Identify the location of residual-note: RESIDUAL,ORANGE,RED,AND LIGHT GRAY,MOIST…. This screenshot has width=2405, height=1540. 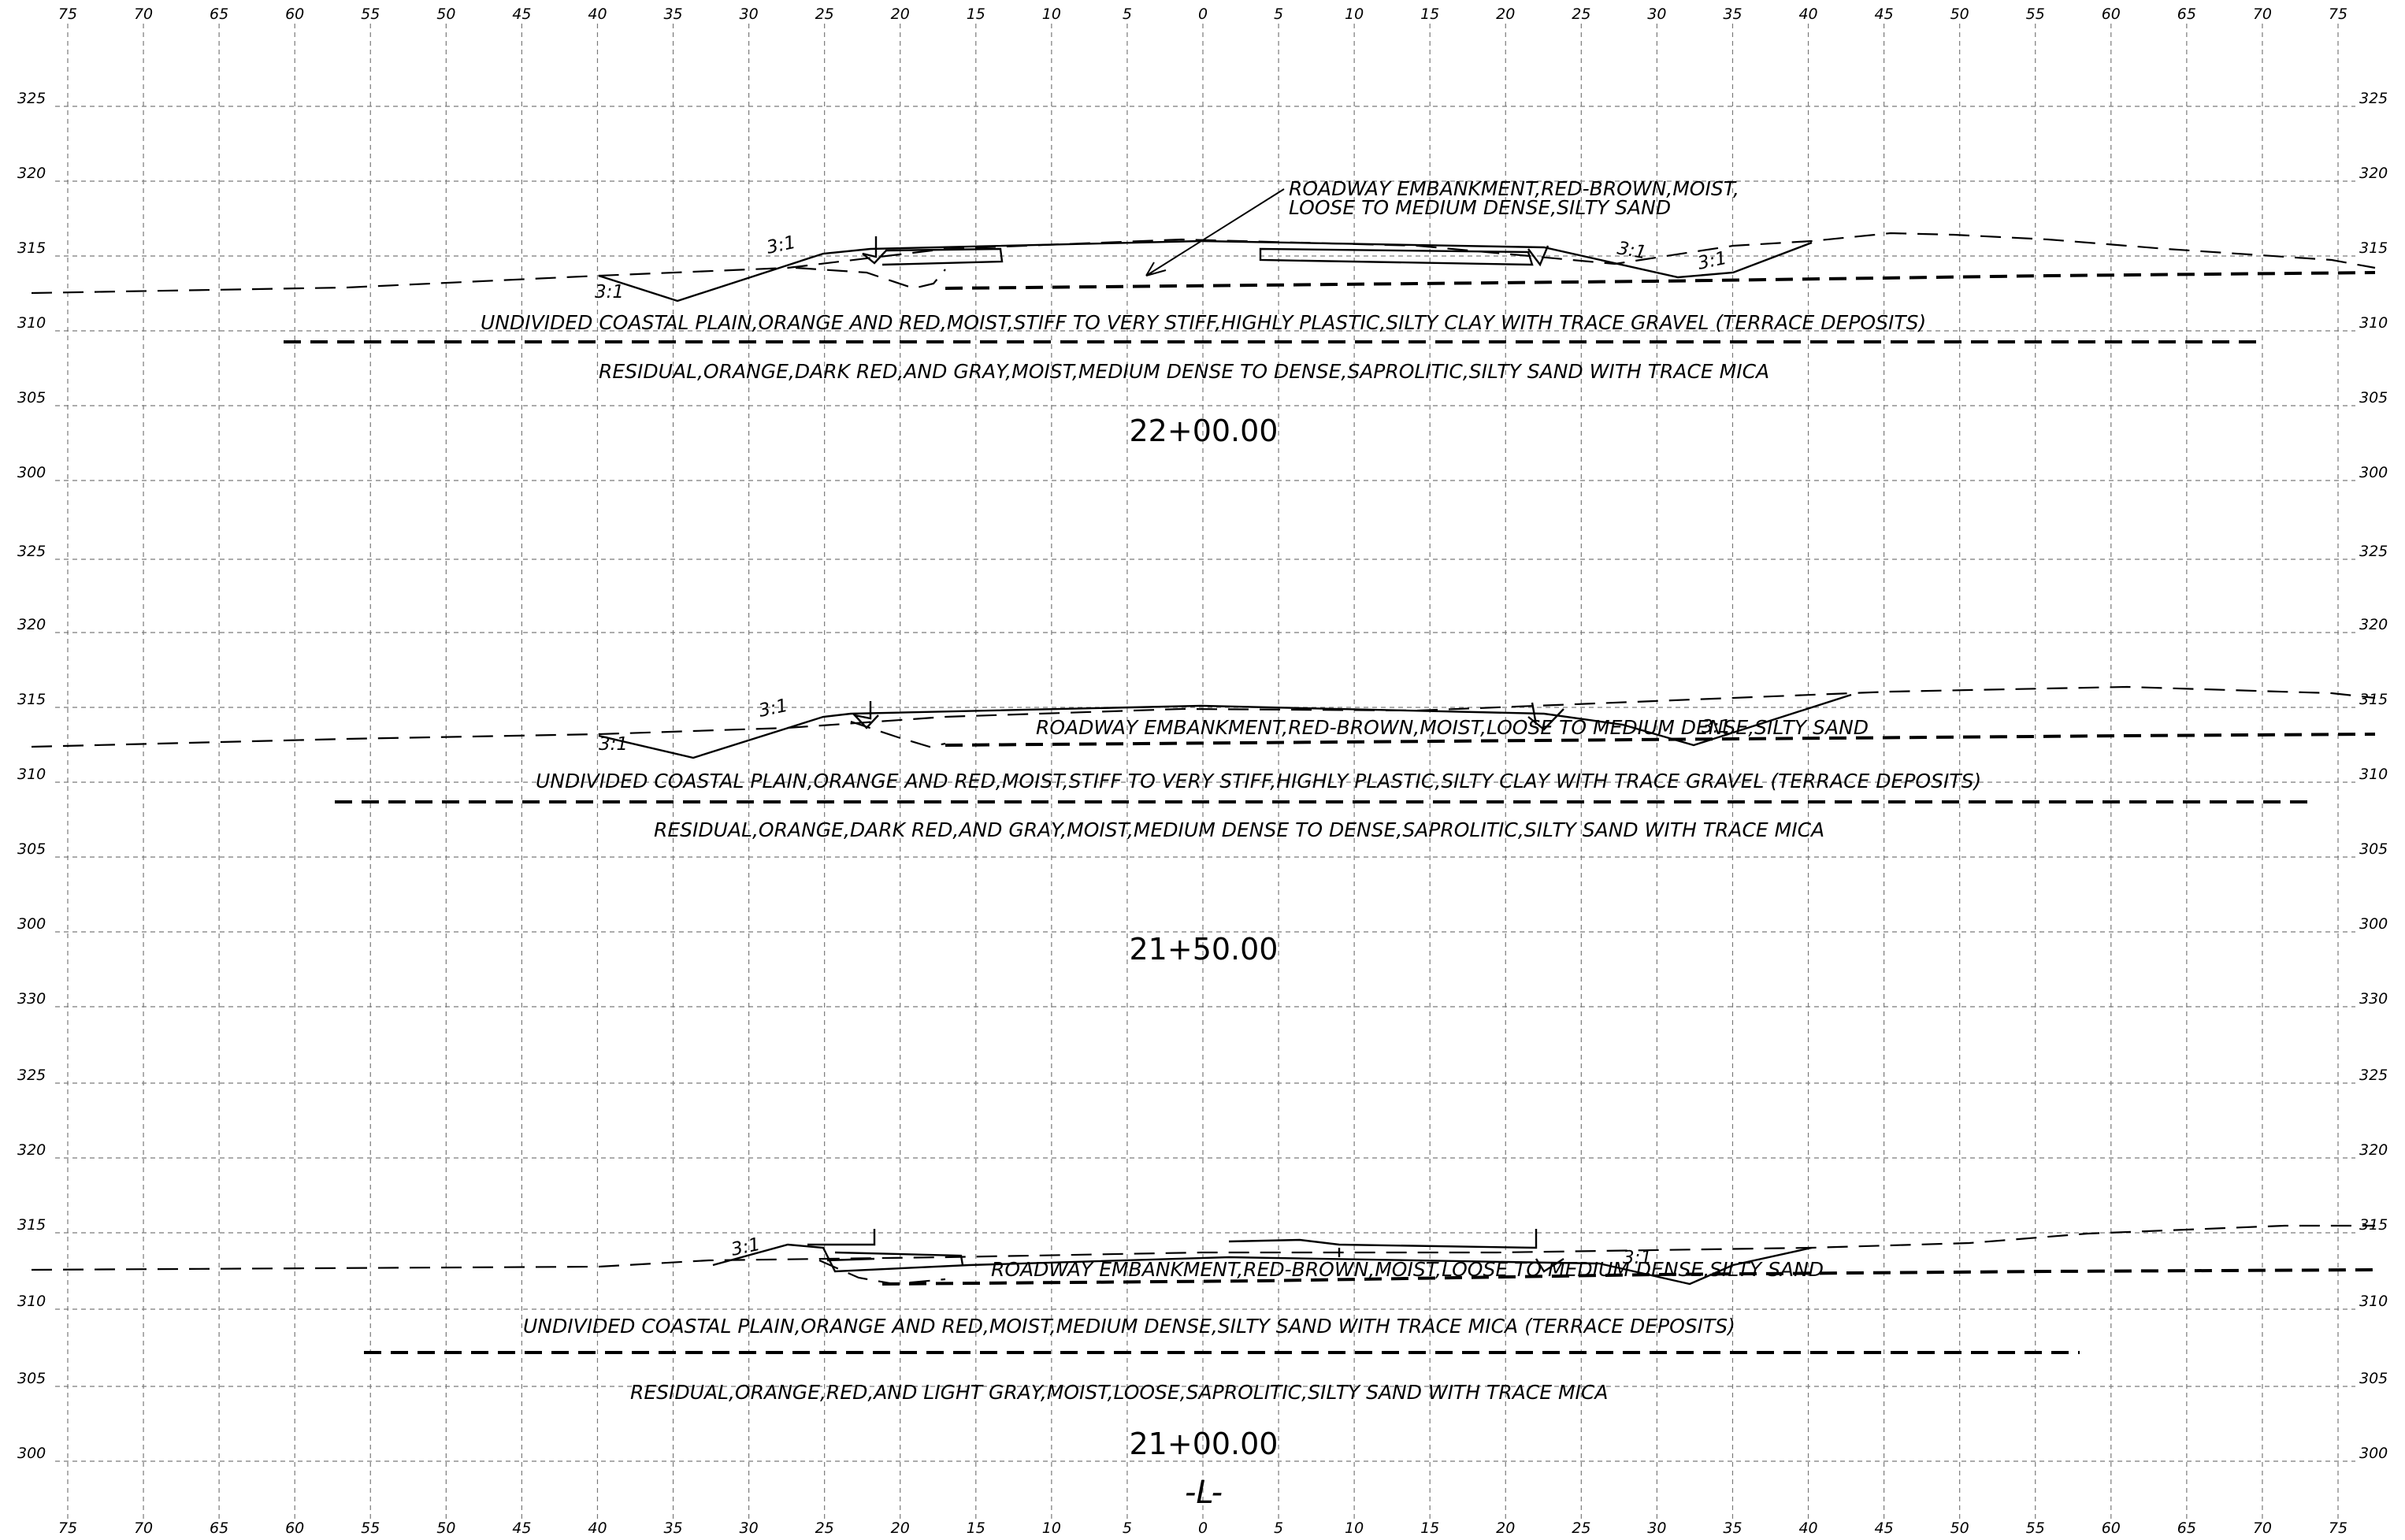
(1120, 1392).